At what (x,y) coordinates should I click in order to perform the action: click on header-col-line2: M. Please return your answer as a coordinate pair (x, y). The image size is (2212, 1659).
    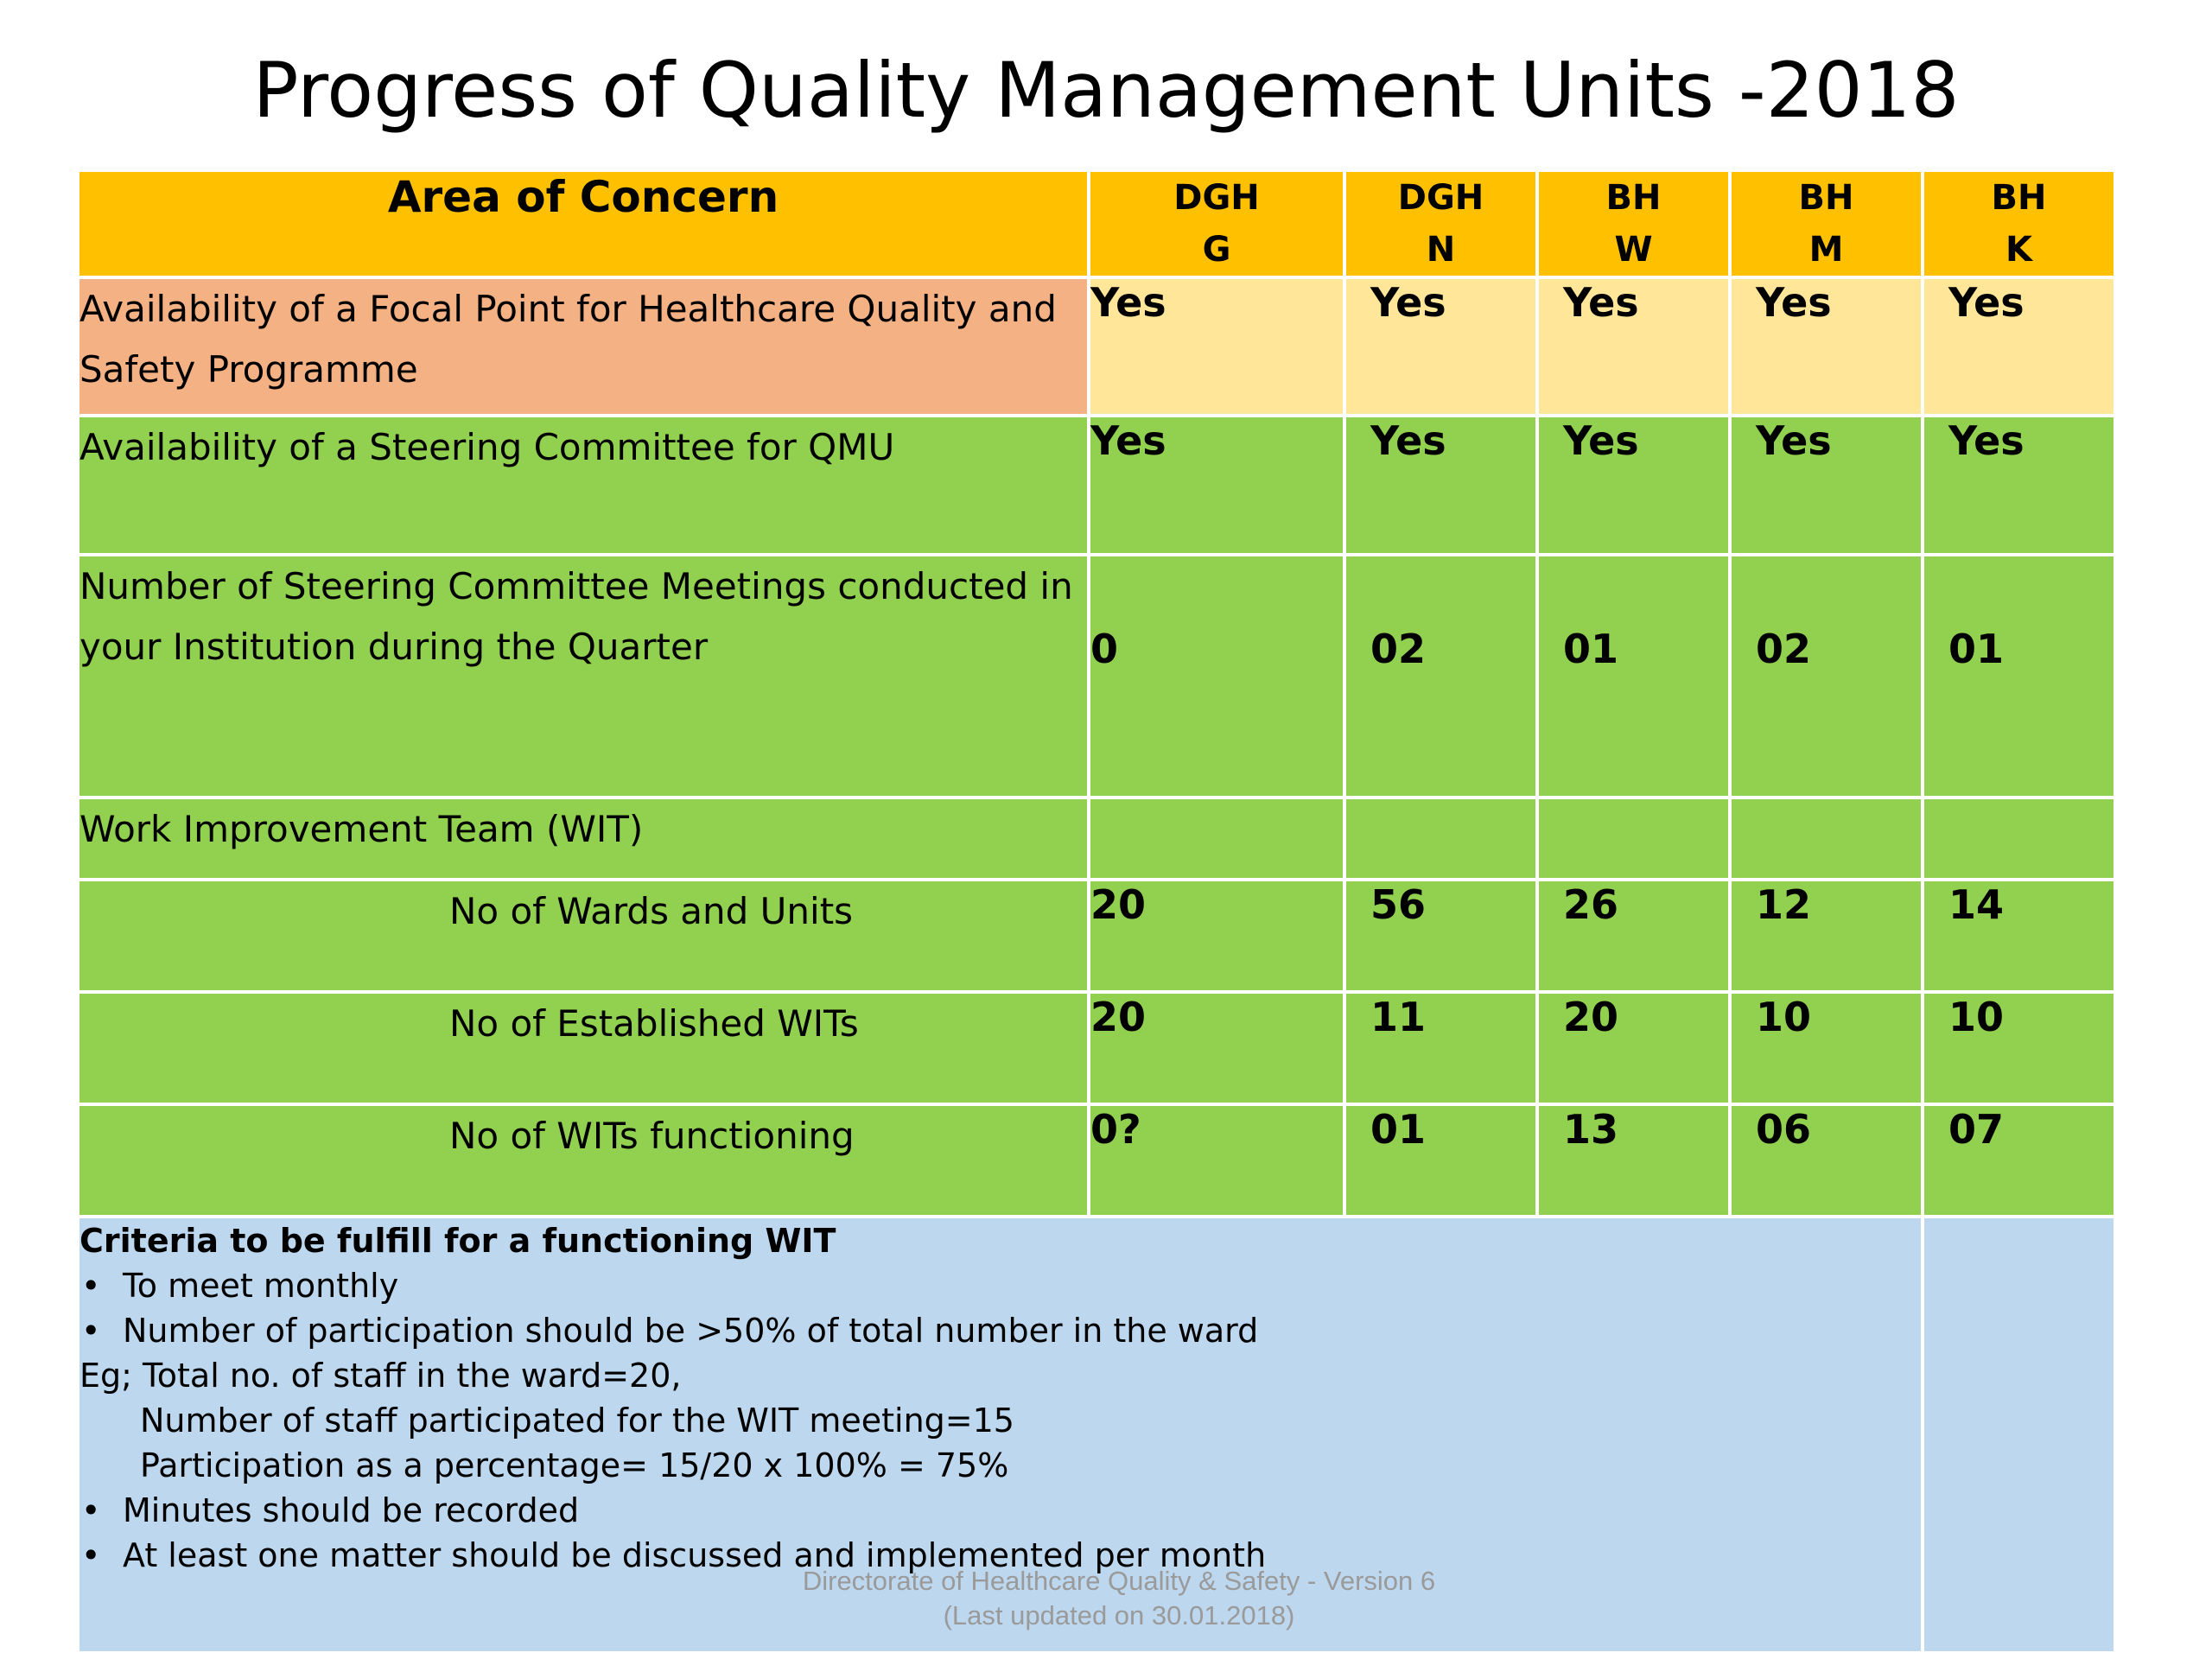
    Looking at the image, I should click on (1826, 250).